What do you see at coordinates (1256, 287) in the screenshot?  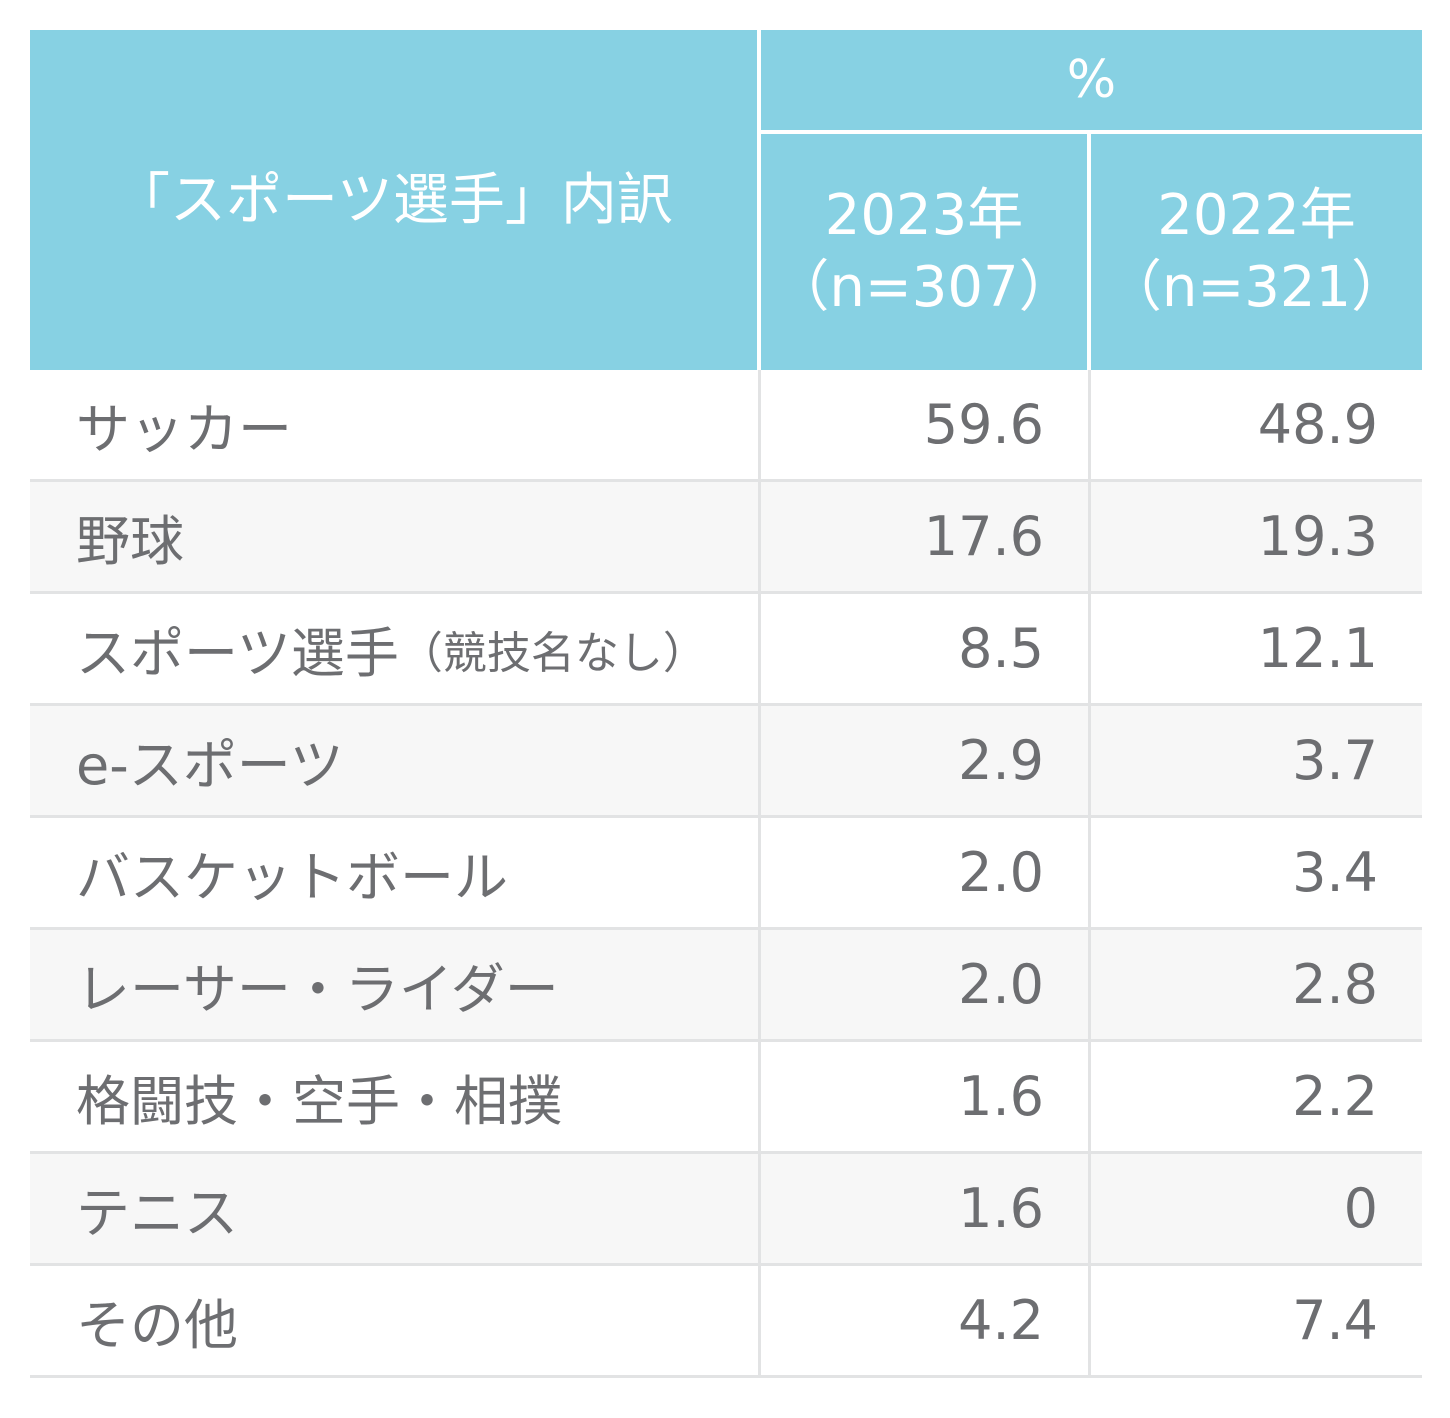 I see `column-n-2022: （n=321）` at bounding box center [1256, 287].